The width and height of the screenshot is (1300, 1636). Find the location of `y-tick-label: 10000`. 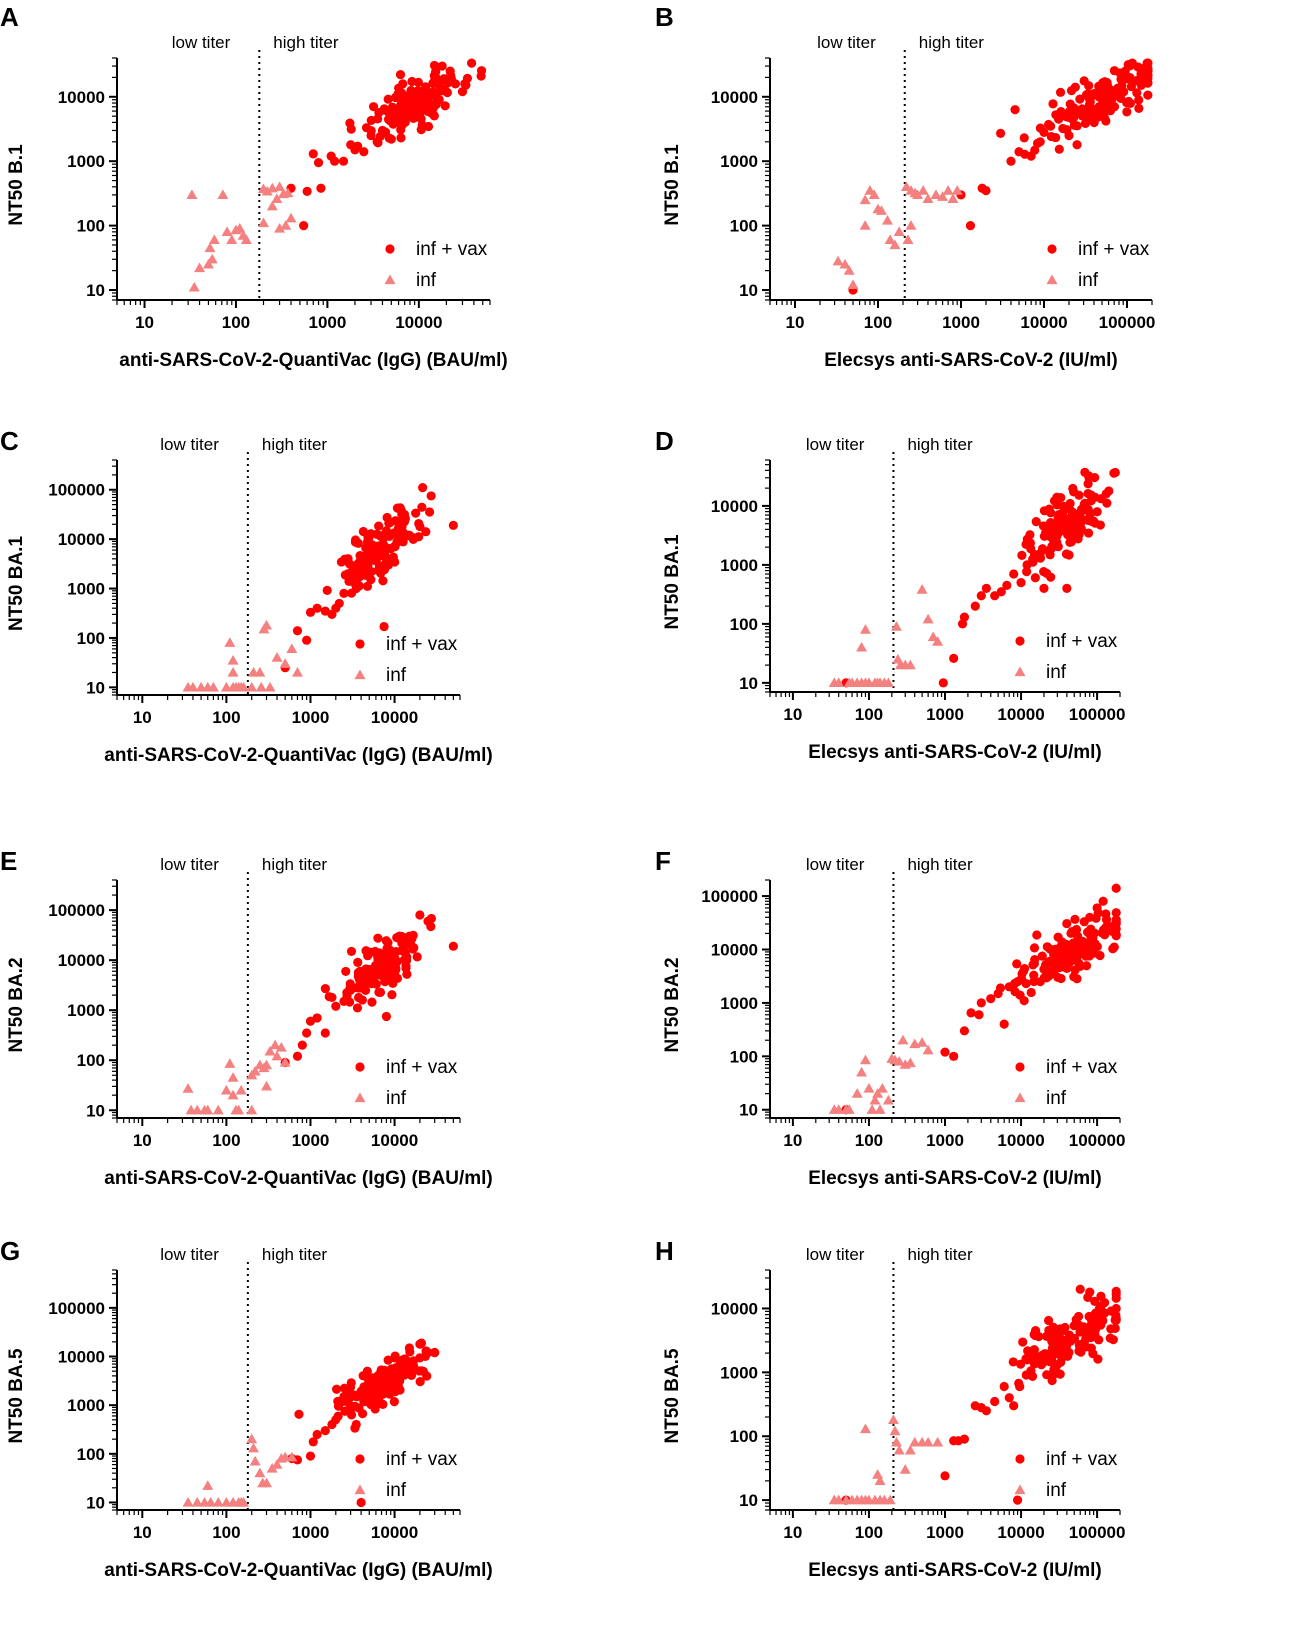

y-tick-label: 10000 is located at coordinates (734, 506).